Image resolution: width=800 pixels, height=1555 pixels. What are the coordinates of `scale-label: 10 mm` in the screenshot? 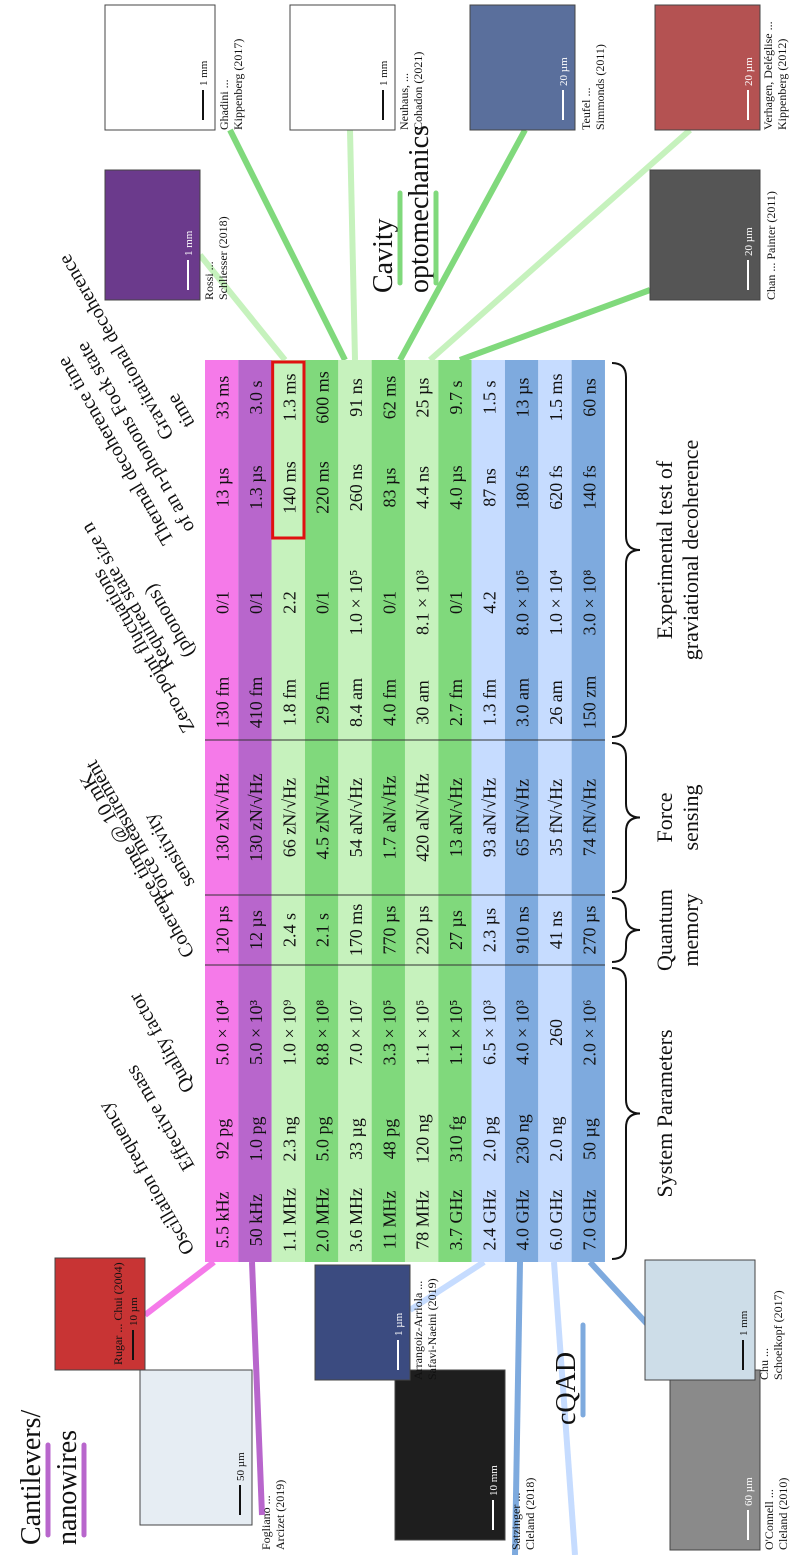 It's located at (494, 1480).